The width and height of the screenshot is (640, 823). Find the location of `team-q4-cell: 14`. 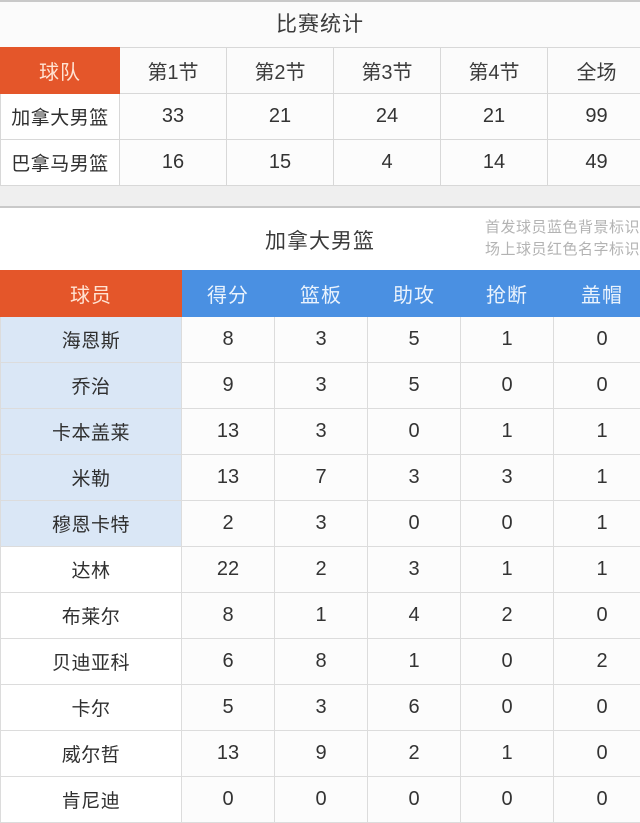

team-q4-cell: 14 is located at coordinates (494, 163).